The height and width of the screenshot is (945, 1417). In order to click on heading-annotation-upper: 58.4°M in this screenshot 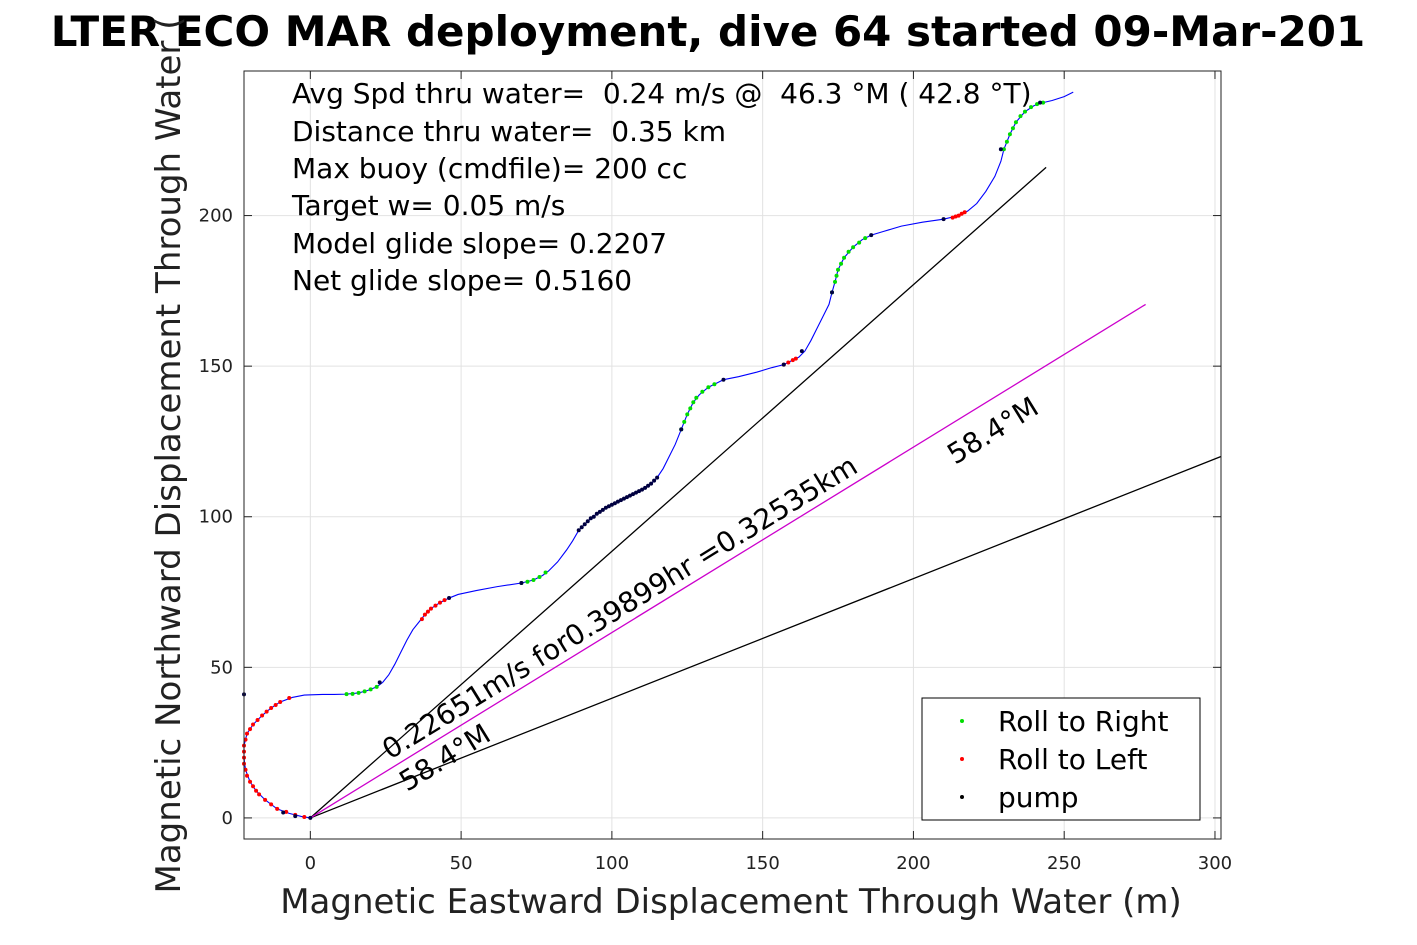, I will do `click(992, 430)`.